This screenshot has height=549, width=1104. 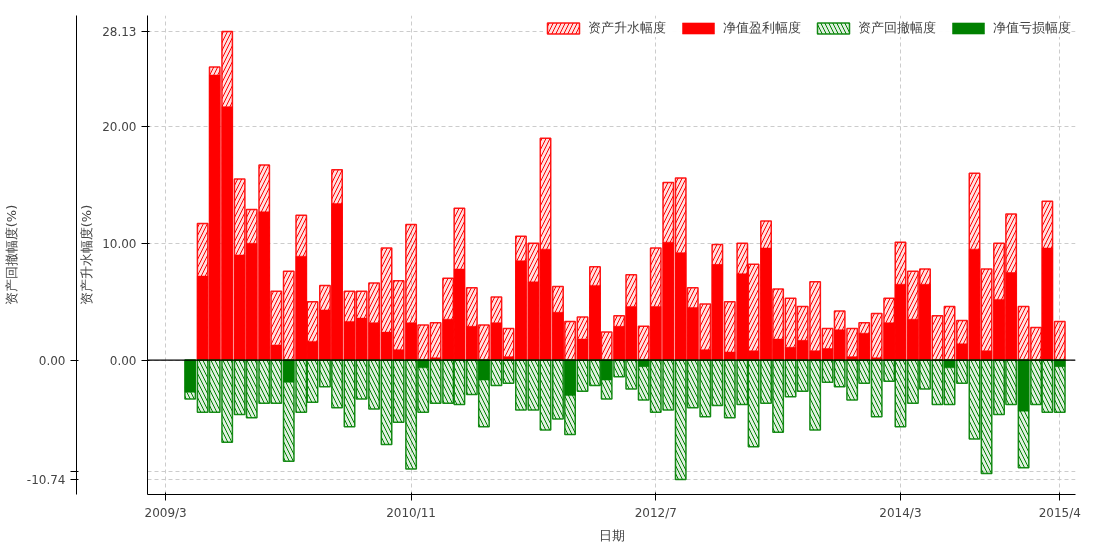 I want to click on x-tick-label: 2010/11, so click(x=411, y=512).